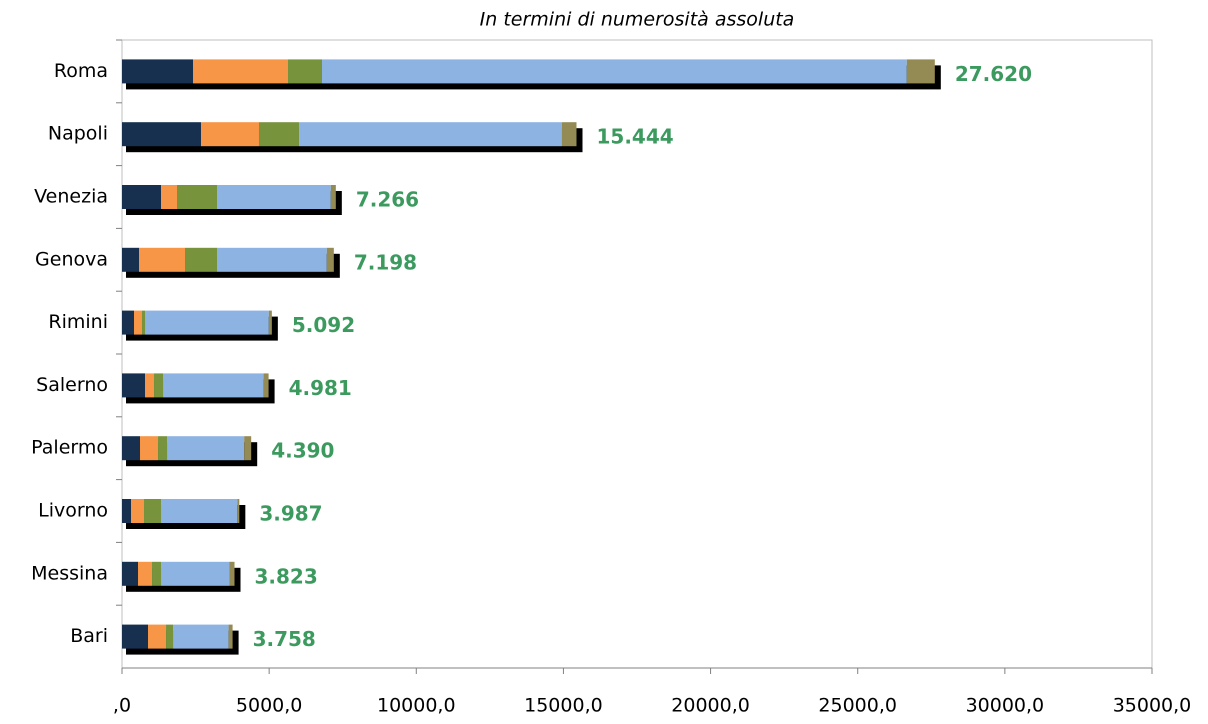 This screenshot has height=724, width=1208. I want to click on total-label: 4.981, so click(320, 388).